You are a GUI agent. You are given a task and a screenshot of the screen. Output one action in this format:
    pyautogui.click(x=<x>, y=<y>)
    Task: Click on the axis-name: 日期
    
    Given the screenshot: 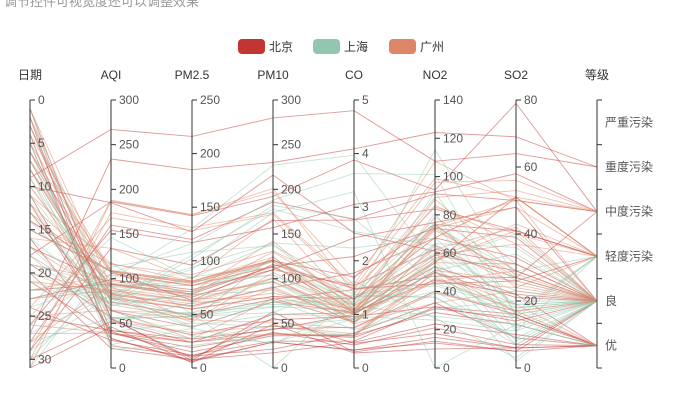 What is the action you would take?
    pyautogui.click(x=30, y=75)
    